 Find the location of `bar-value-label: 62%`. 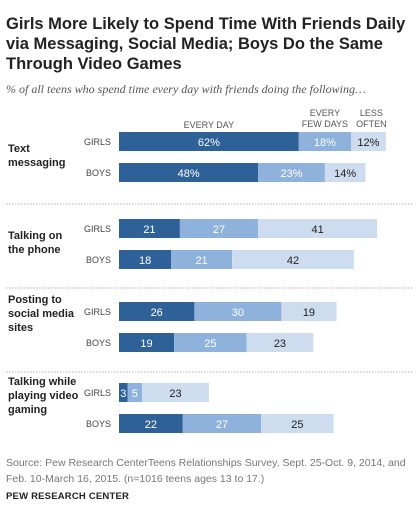

bar-value-label: 62% is located at coordinates (209, 143).